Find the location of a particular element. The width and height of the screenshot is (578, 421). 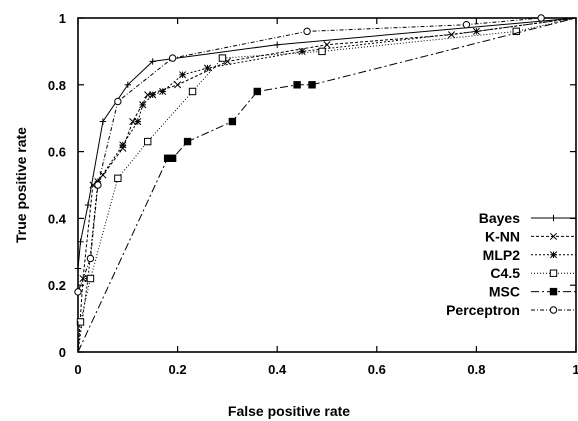

y-tick-label: 0.2 is located at coordinates (57, 285).